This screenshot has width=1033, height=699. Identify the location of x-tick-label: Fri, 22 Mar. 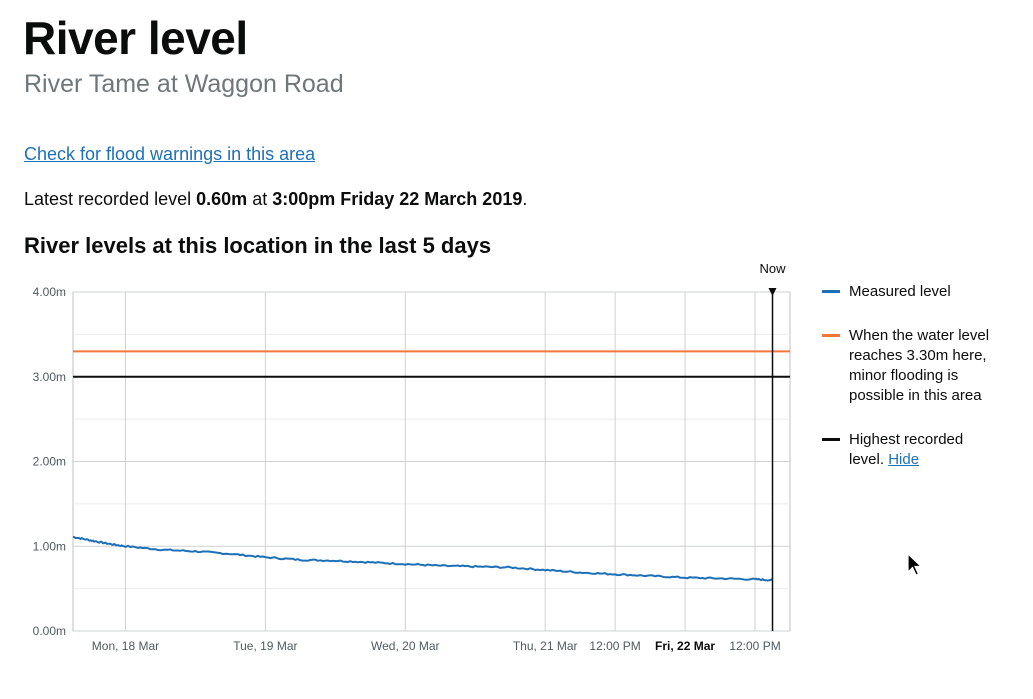
(685, 646).